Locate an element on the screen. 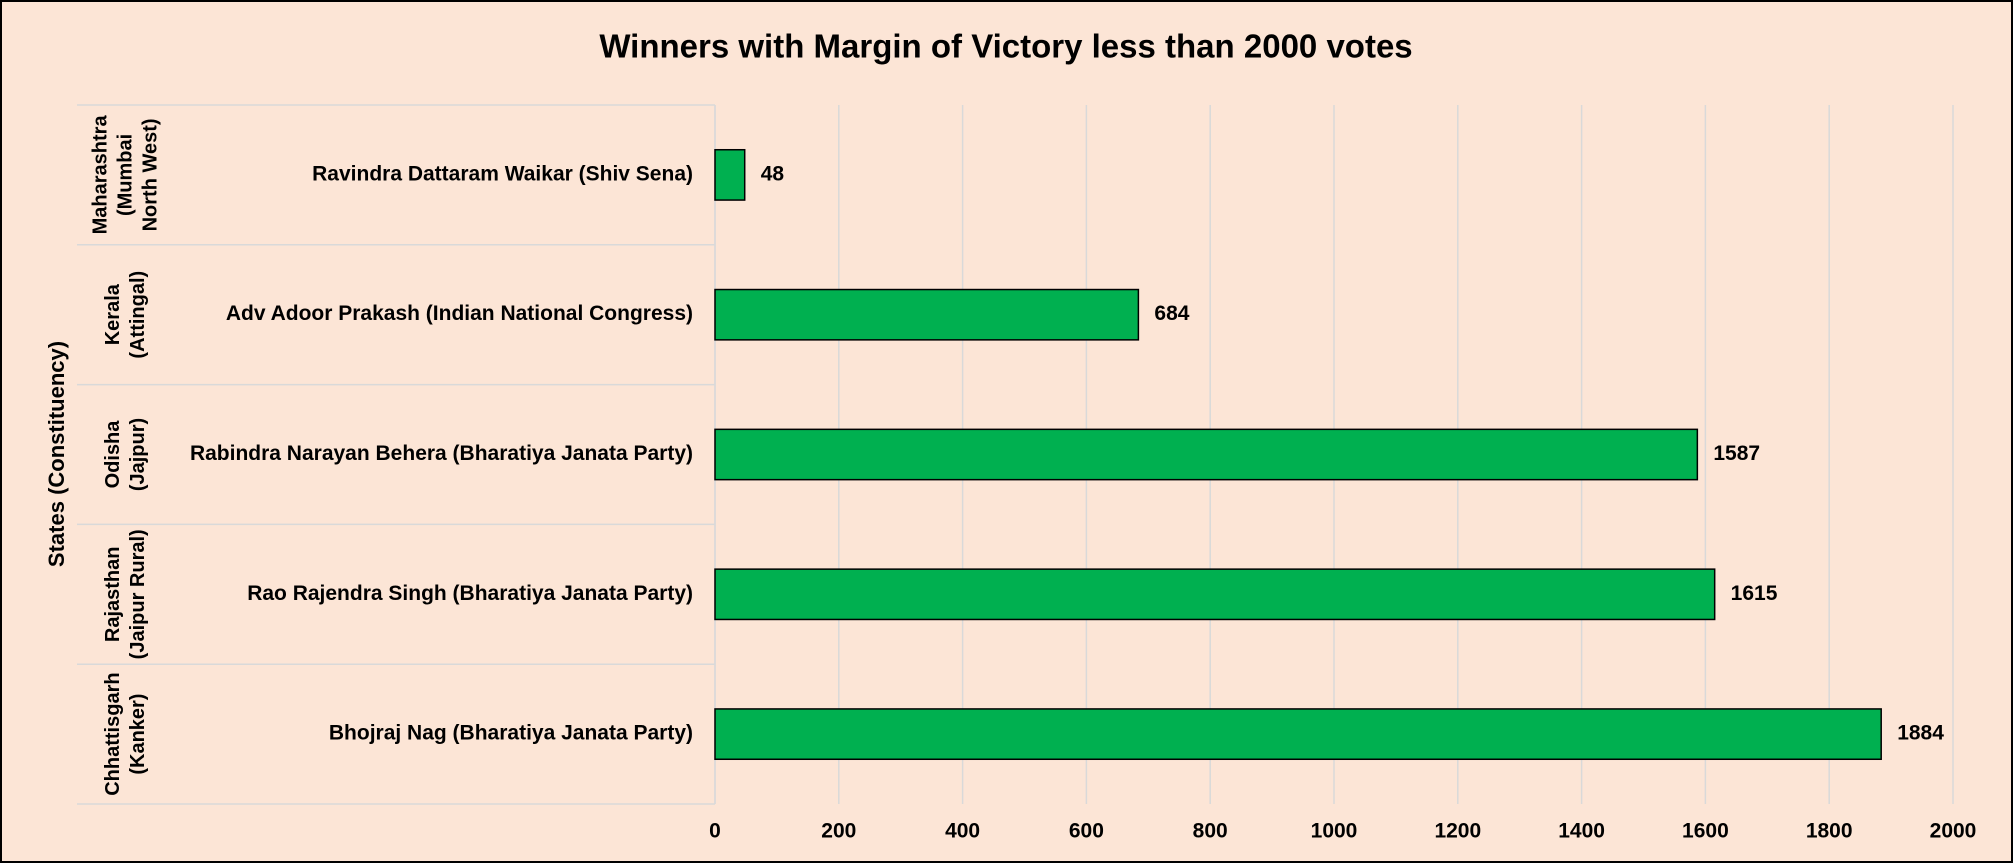 The width and height of the screenshot is (2013, 863). y-axis-title: States (Constituency) is located at coordinates (56, 454).